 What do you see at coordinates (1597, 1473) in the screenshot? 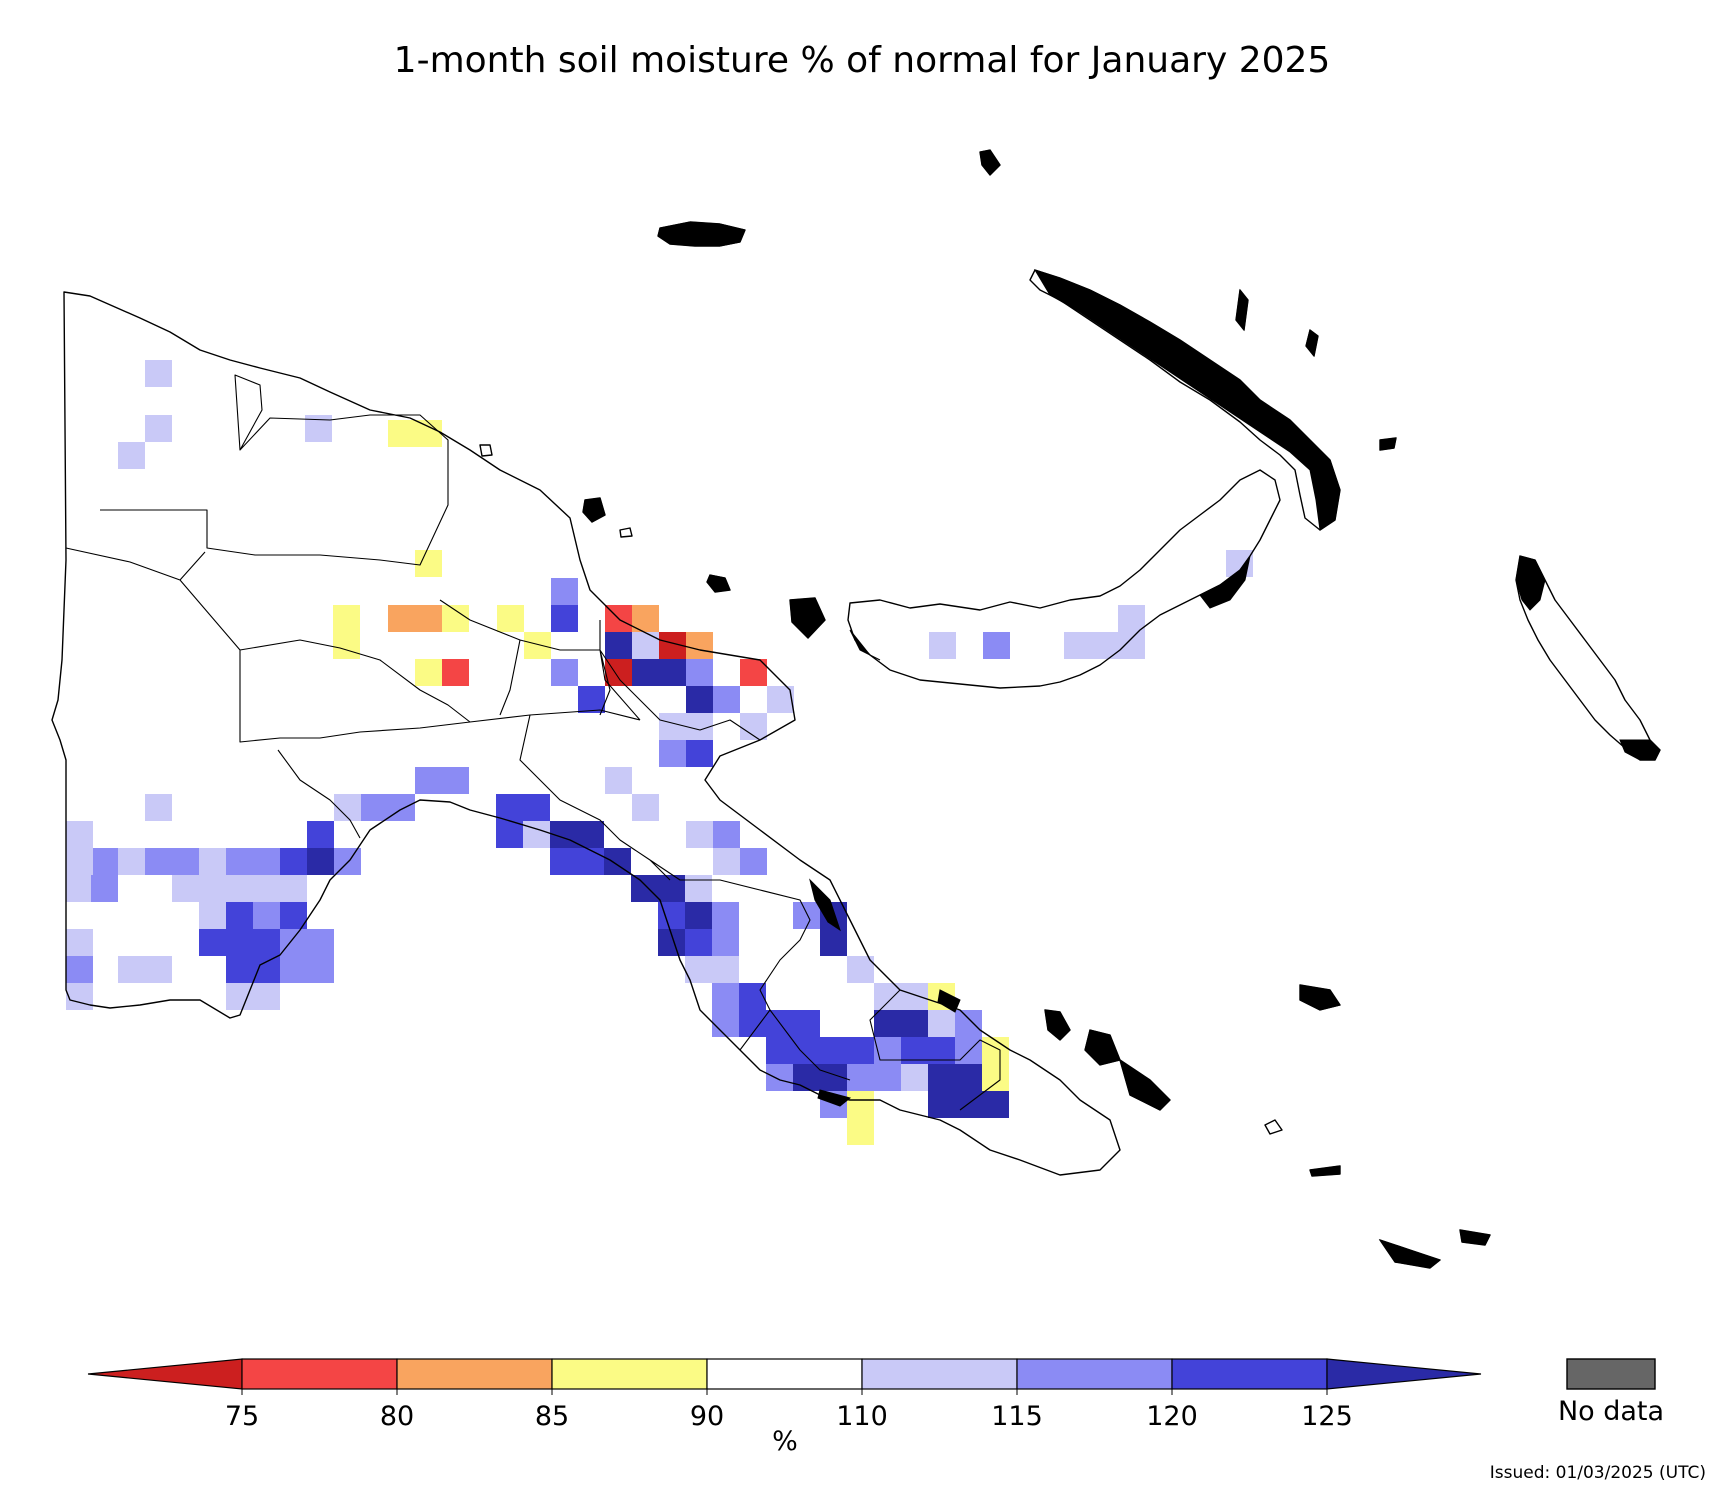
I see `issued-date: Issued: 01/03/2025 (UTC)` at bounding box center [1597, 1473].